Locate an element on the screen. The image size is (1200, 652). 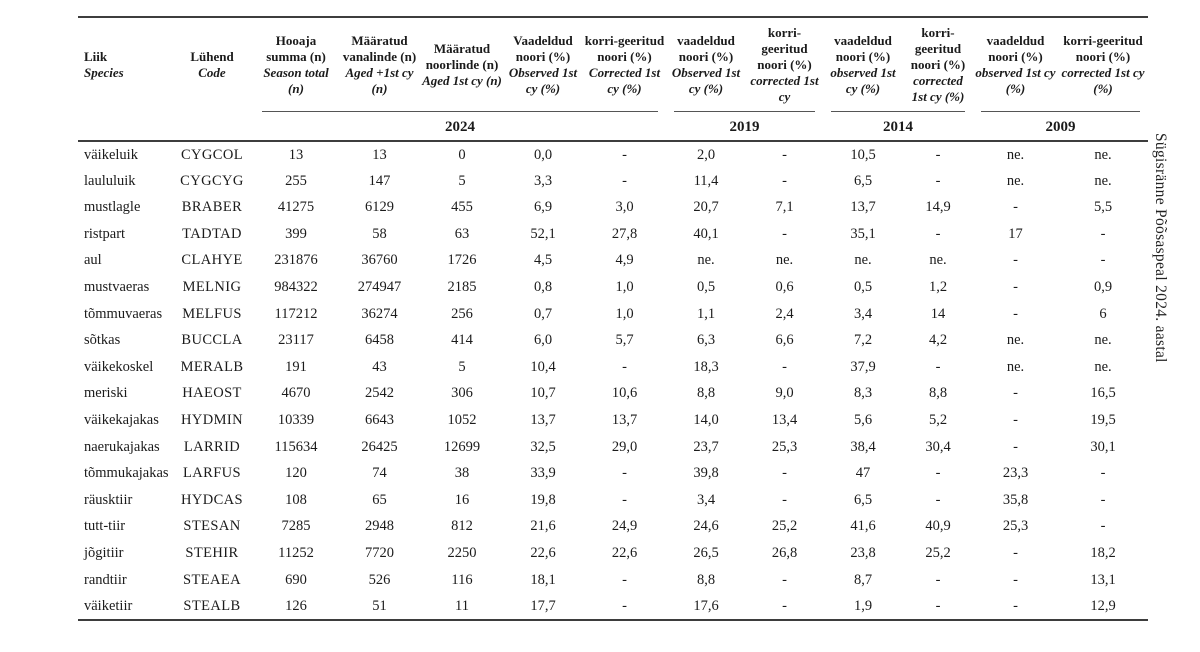
column-header-0: Liik Species is located at coordinates (124, 64).